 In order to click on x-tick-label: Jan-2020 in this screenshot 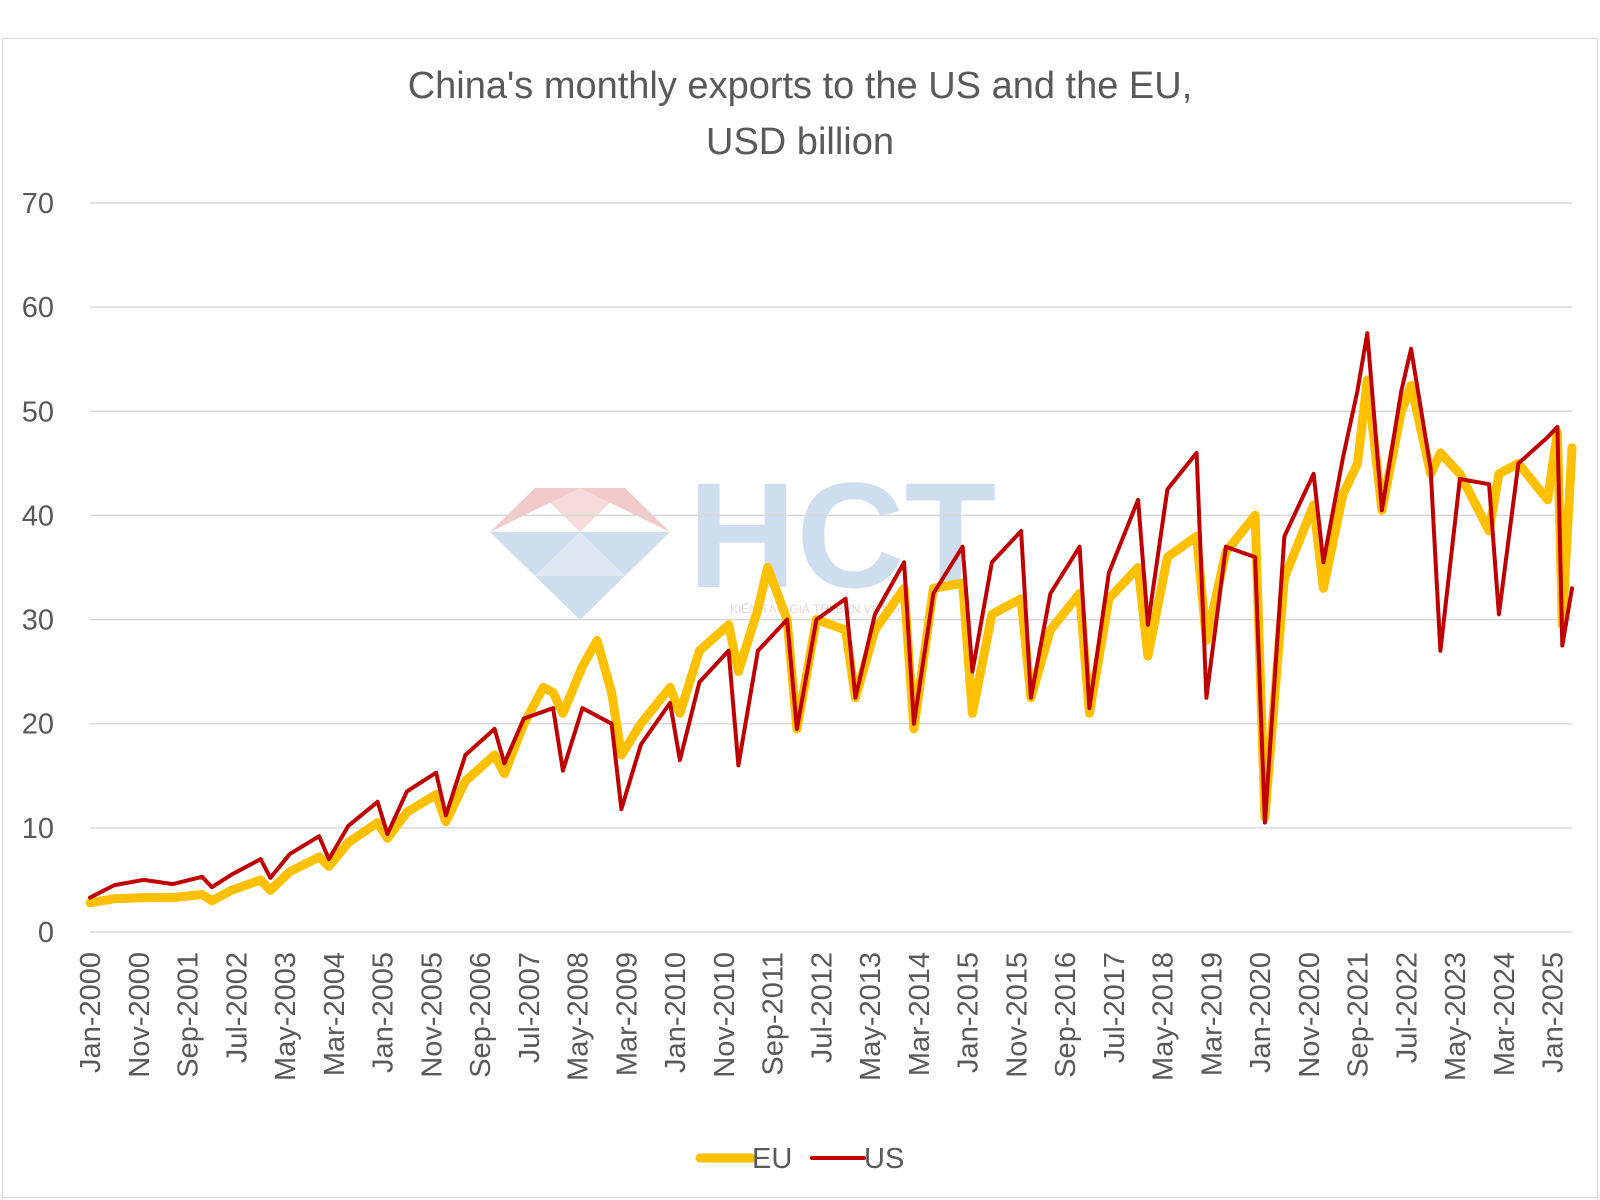, I will do `click(1261, 1012)`.